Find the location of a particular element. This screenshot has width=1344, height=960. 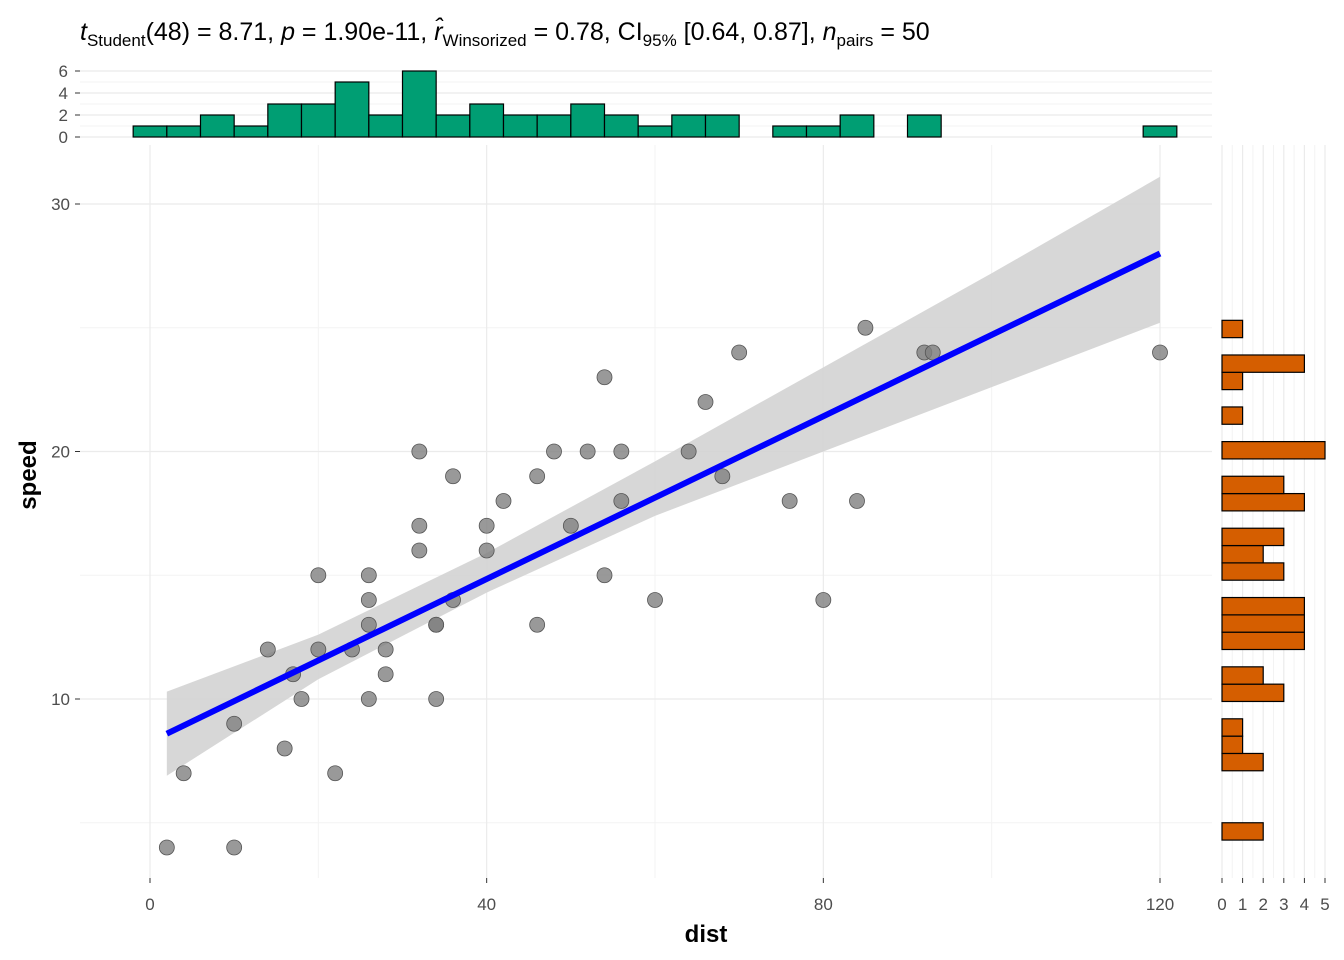

title-ci-subscript: 95% is located at coordinates (660, 40).